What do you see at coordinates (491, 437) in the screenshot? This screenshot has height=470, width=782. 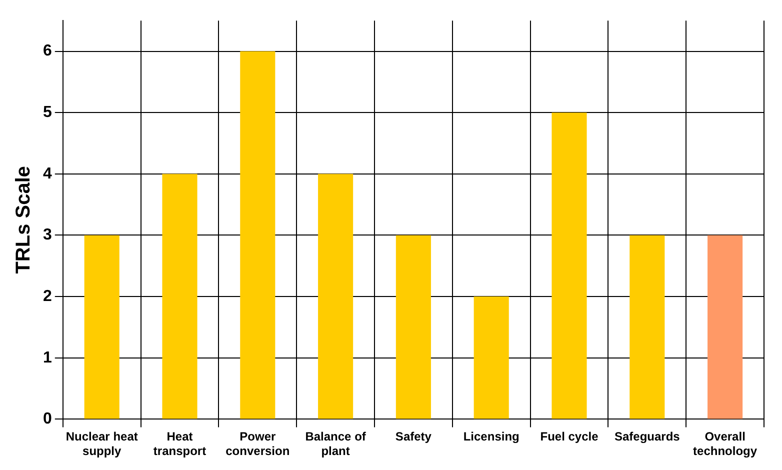 I see `x-tick-label: Licensing` at bounding box center [491, 437].